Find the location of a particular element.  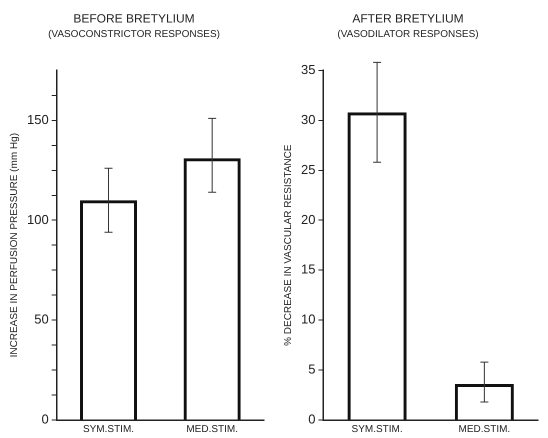

chart-title: AFTER BRETYLIUM is located at coordinates (408, 19).